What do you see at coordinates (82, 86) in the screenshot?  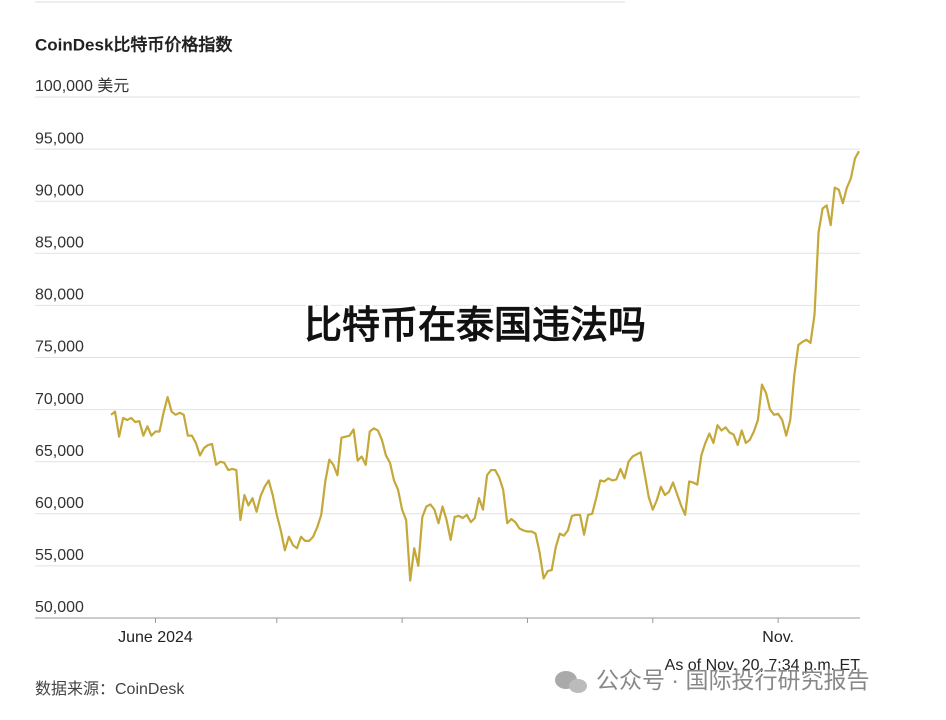 I see `y-tick-label: 100,000 美元` at bounding box center [82, 86].